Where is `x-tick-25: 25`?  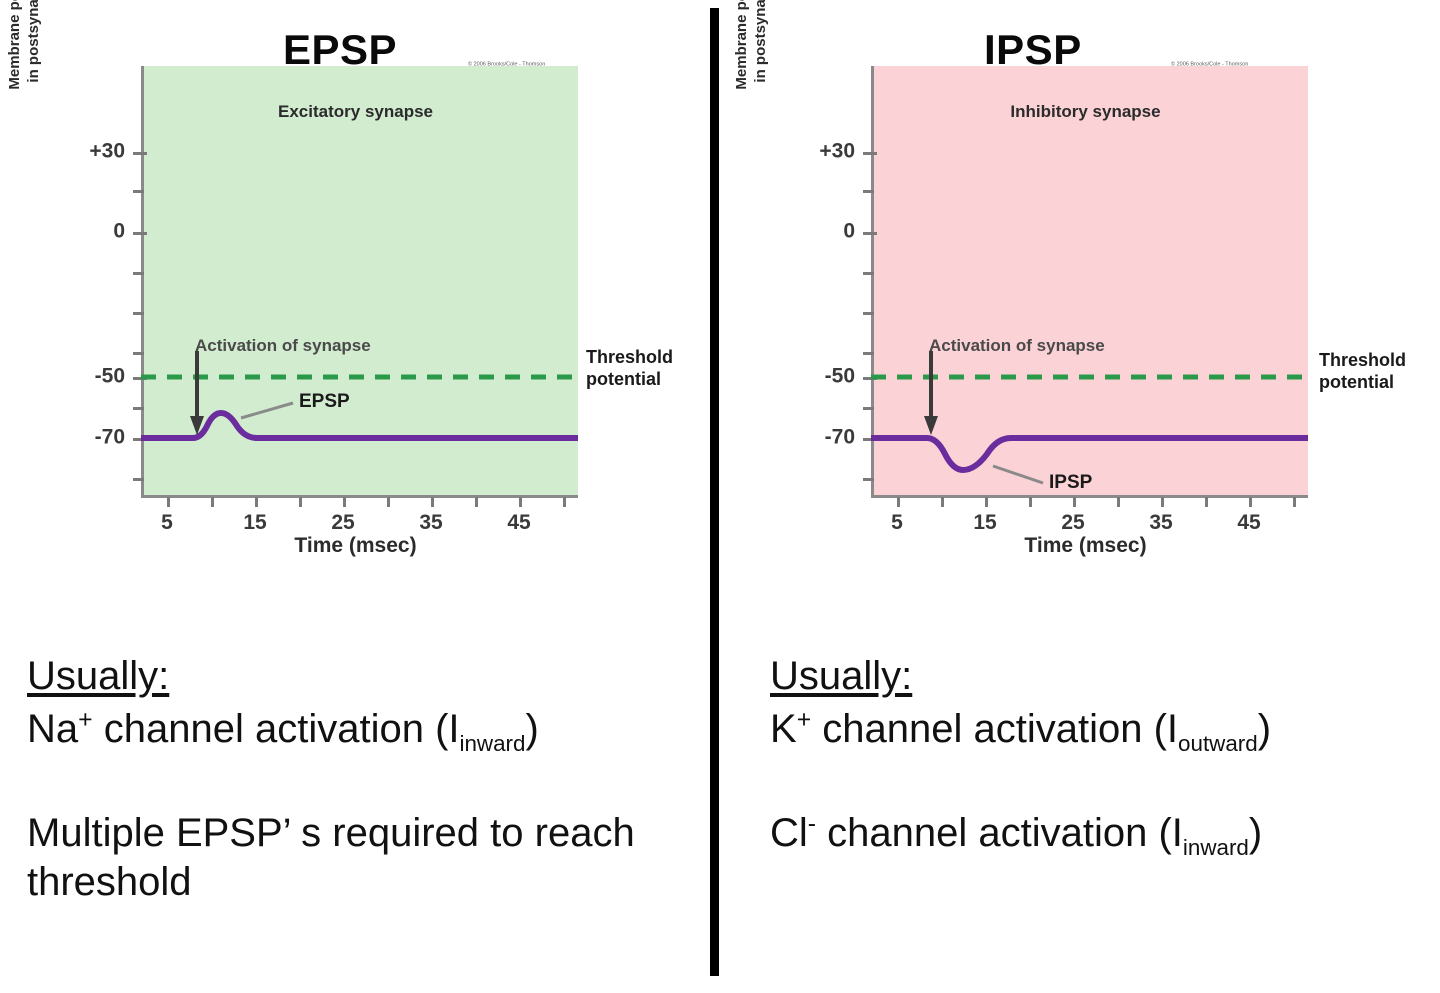 x-tick-25: 25 is located at coordinates (1073, 515).